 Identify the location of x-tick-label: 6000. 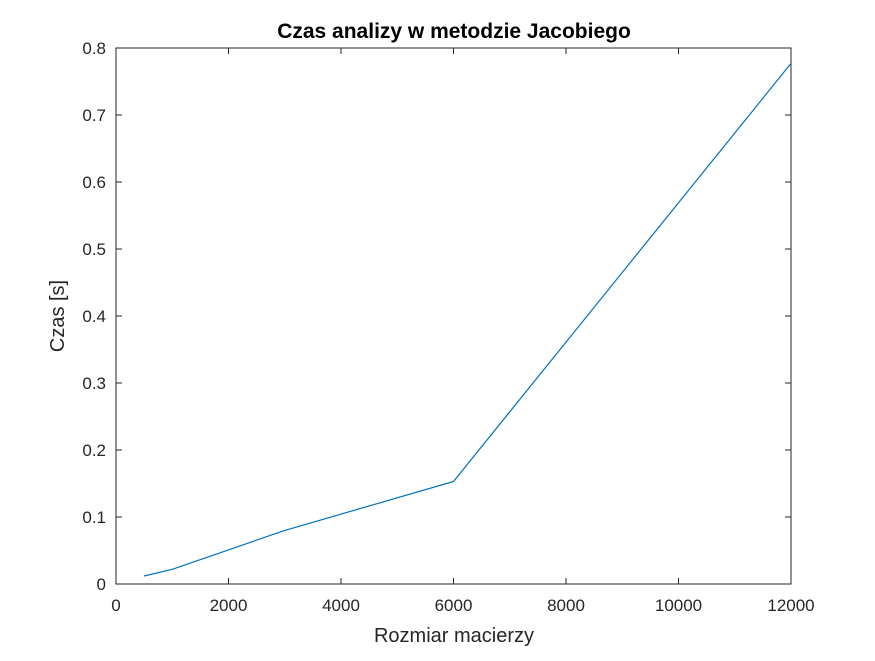
(454, 605).